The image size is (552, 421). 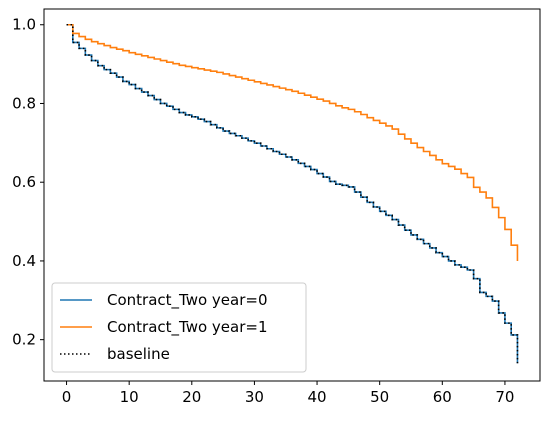 What do you see at coordinates (442, 397) in the screenshot?
I see `x-tick-label: 60` at bounding box center [442, 397].